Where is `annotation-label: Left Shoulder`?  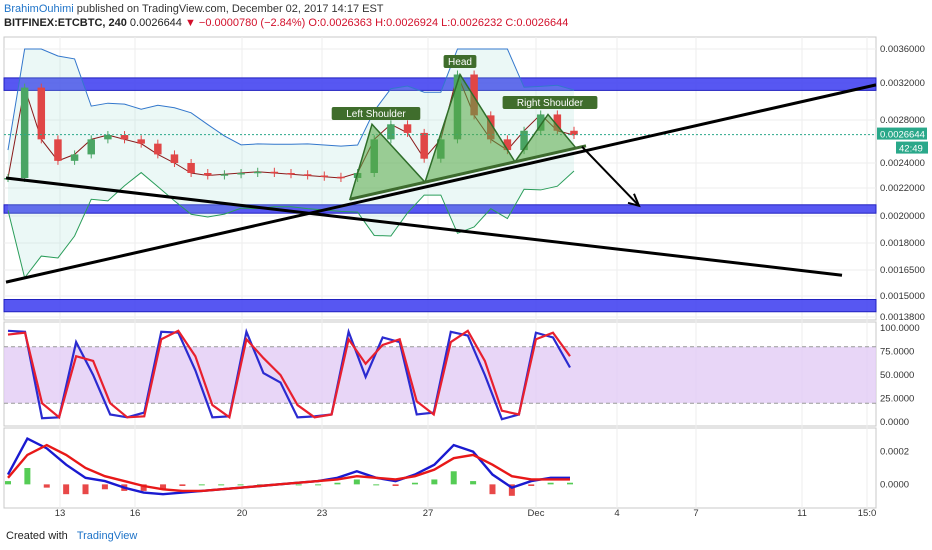
annotation-label: Left Shoulder is located at coordinates (376, 114).